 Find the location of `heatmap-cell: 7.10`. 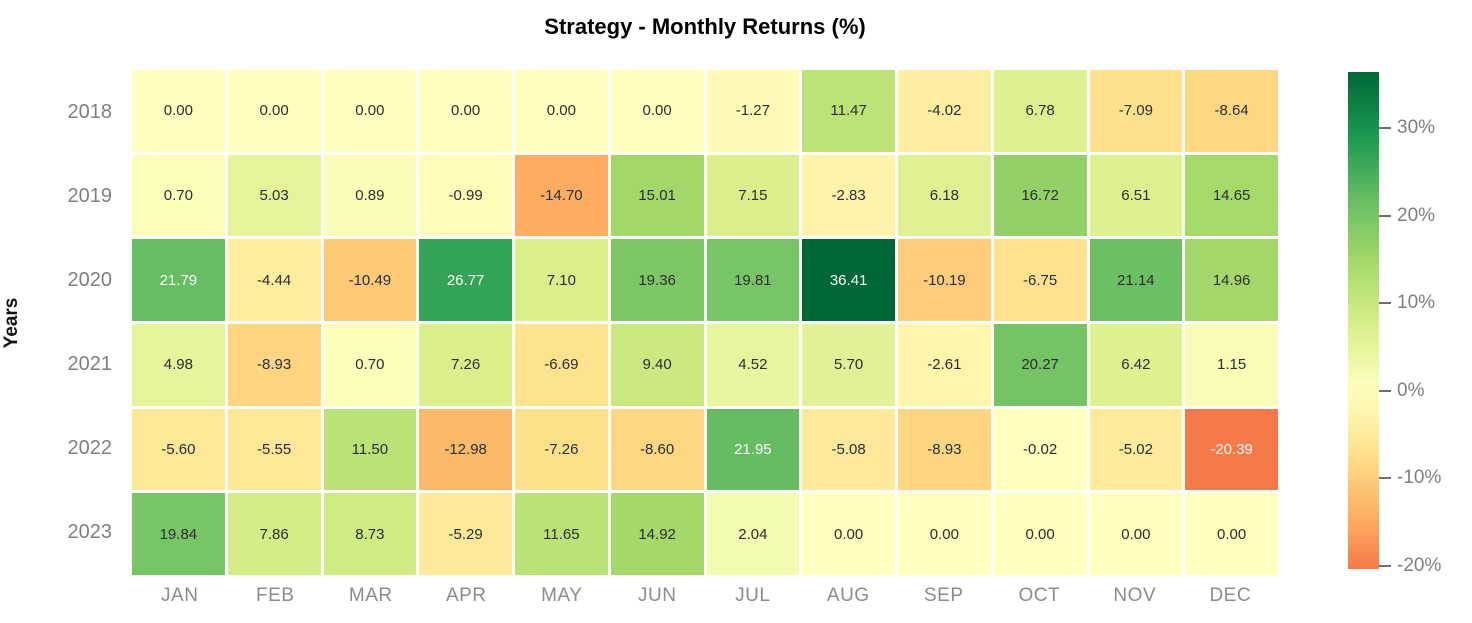

heatmap-cell: 7.10 is located at coordinates (561, 280).